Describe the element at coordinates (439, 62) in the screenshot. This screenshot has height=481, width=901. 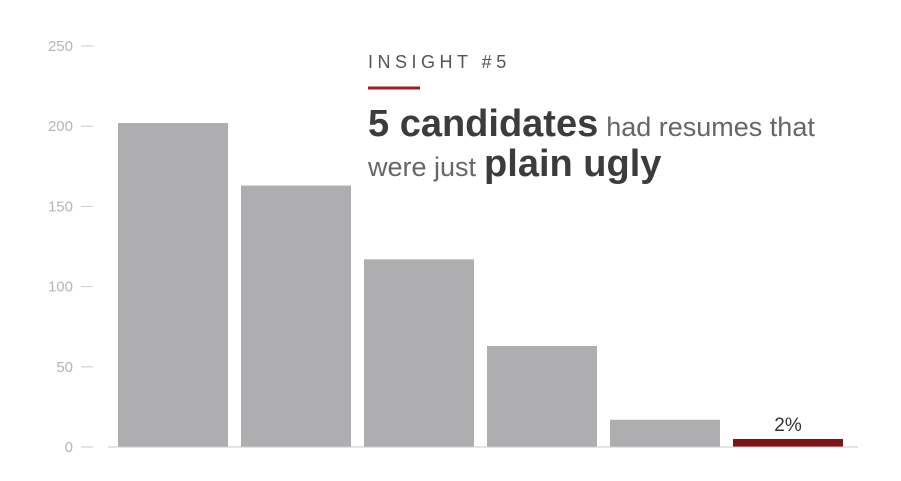
I see `kicker: INSIGHT #5` at that location.